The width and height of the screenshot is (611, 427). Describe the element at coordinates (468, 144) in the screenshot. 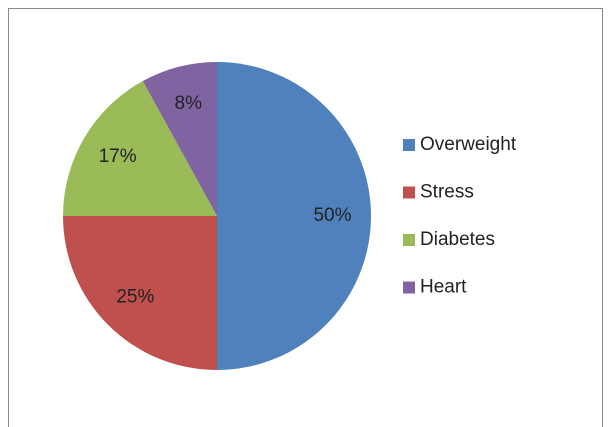

I see `legend-label: Overweight` at that location.